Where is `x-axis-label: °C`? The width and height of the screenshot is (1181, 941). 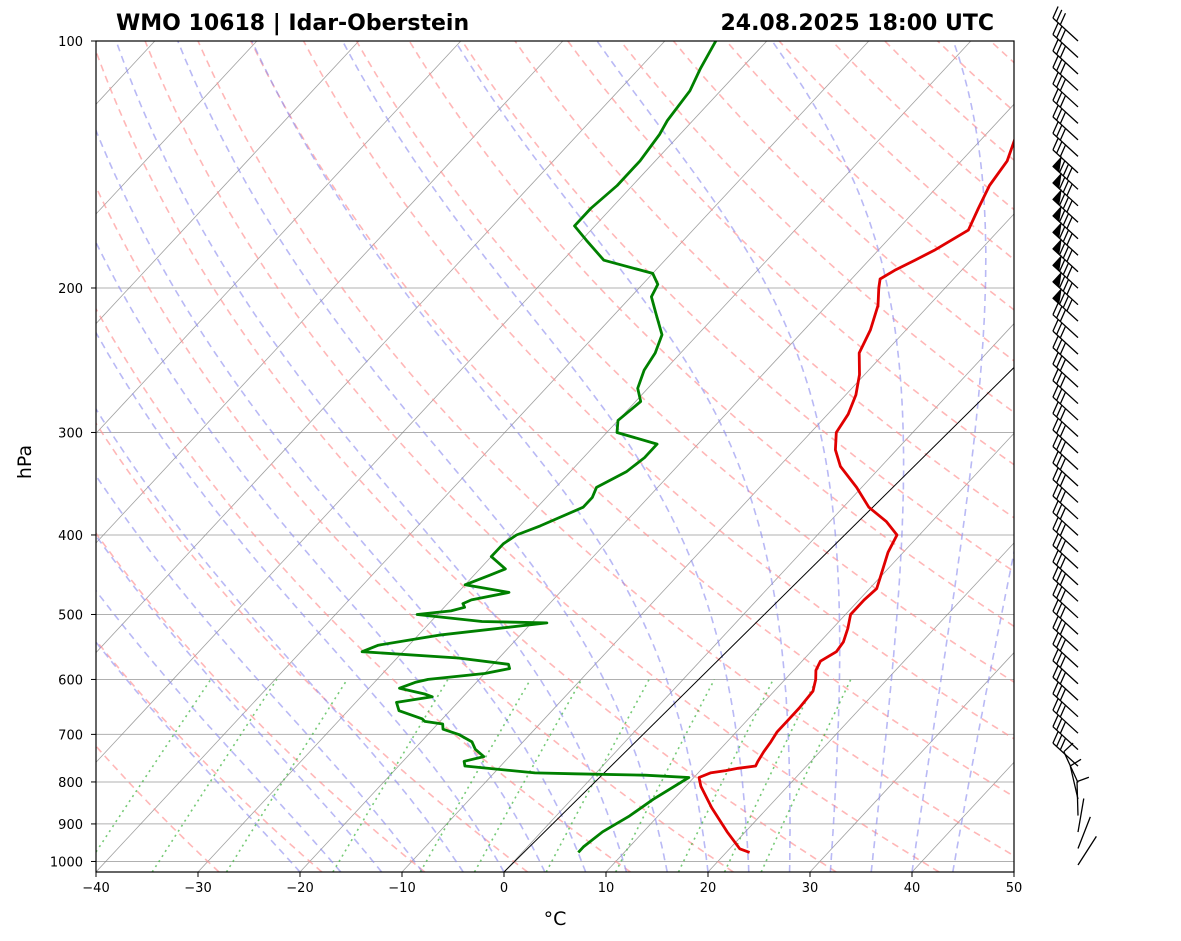
x-axis-label: °C is located at coordinates (555, 919).